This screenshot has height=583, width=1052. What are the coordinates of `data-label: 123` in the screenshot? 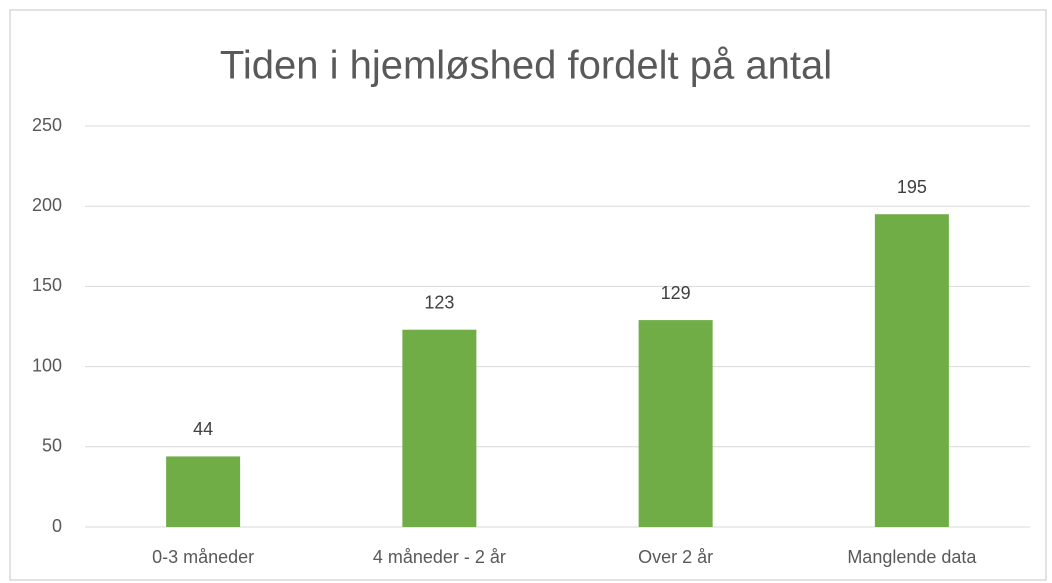 It's located at (439, 302).